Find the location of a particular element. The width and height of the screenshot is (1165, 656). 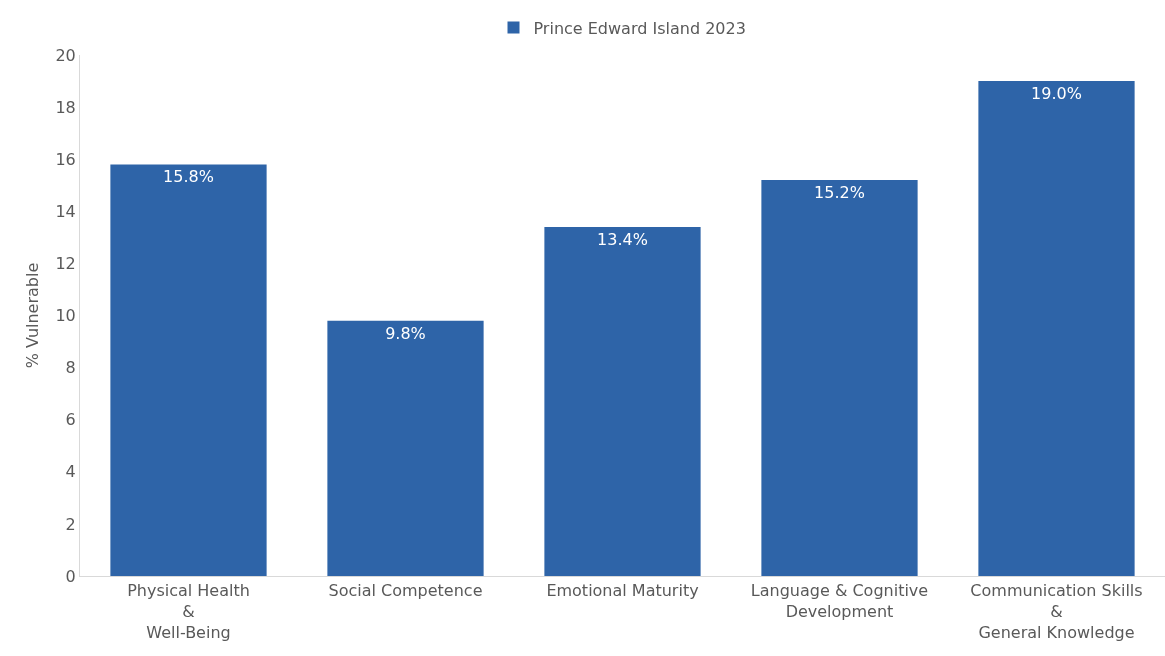

y-tick-label: 8 is located at coordinates (70, 368).